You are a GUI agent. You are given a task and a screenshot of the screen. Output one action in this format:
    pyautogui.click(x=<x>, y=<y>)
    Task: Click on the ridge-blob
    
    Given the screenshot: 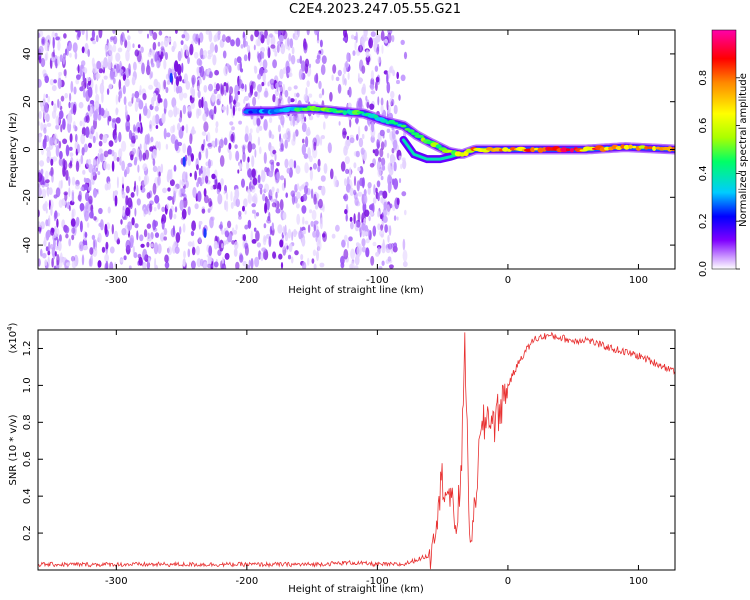 What is the action you would take?
    pyautogui.click(x=630, y=146)
    